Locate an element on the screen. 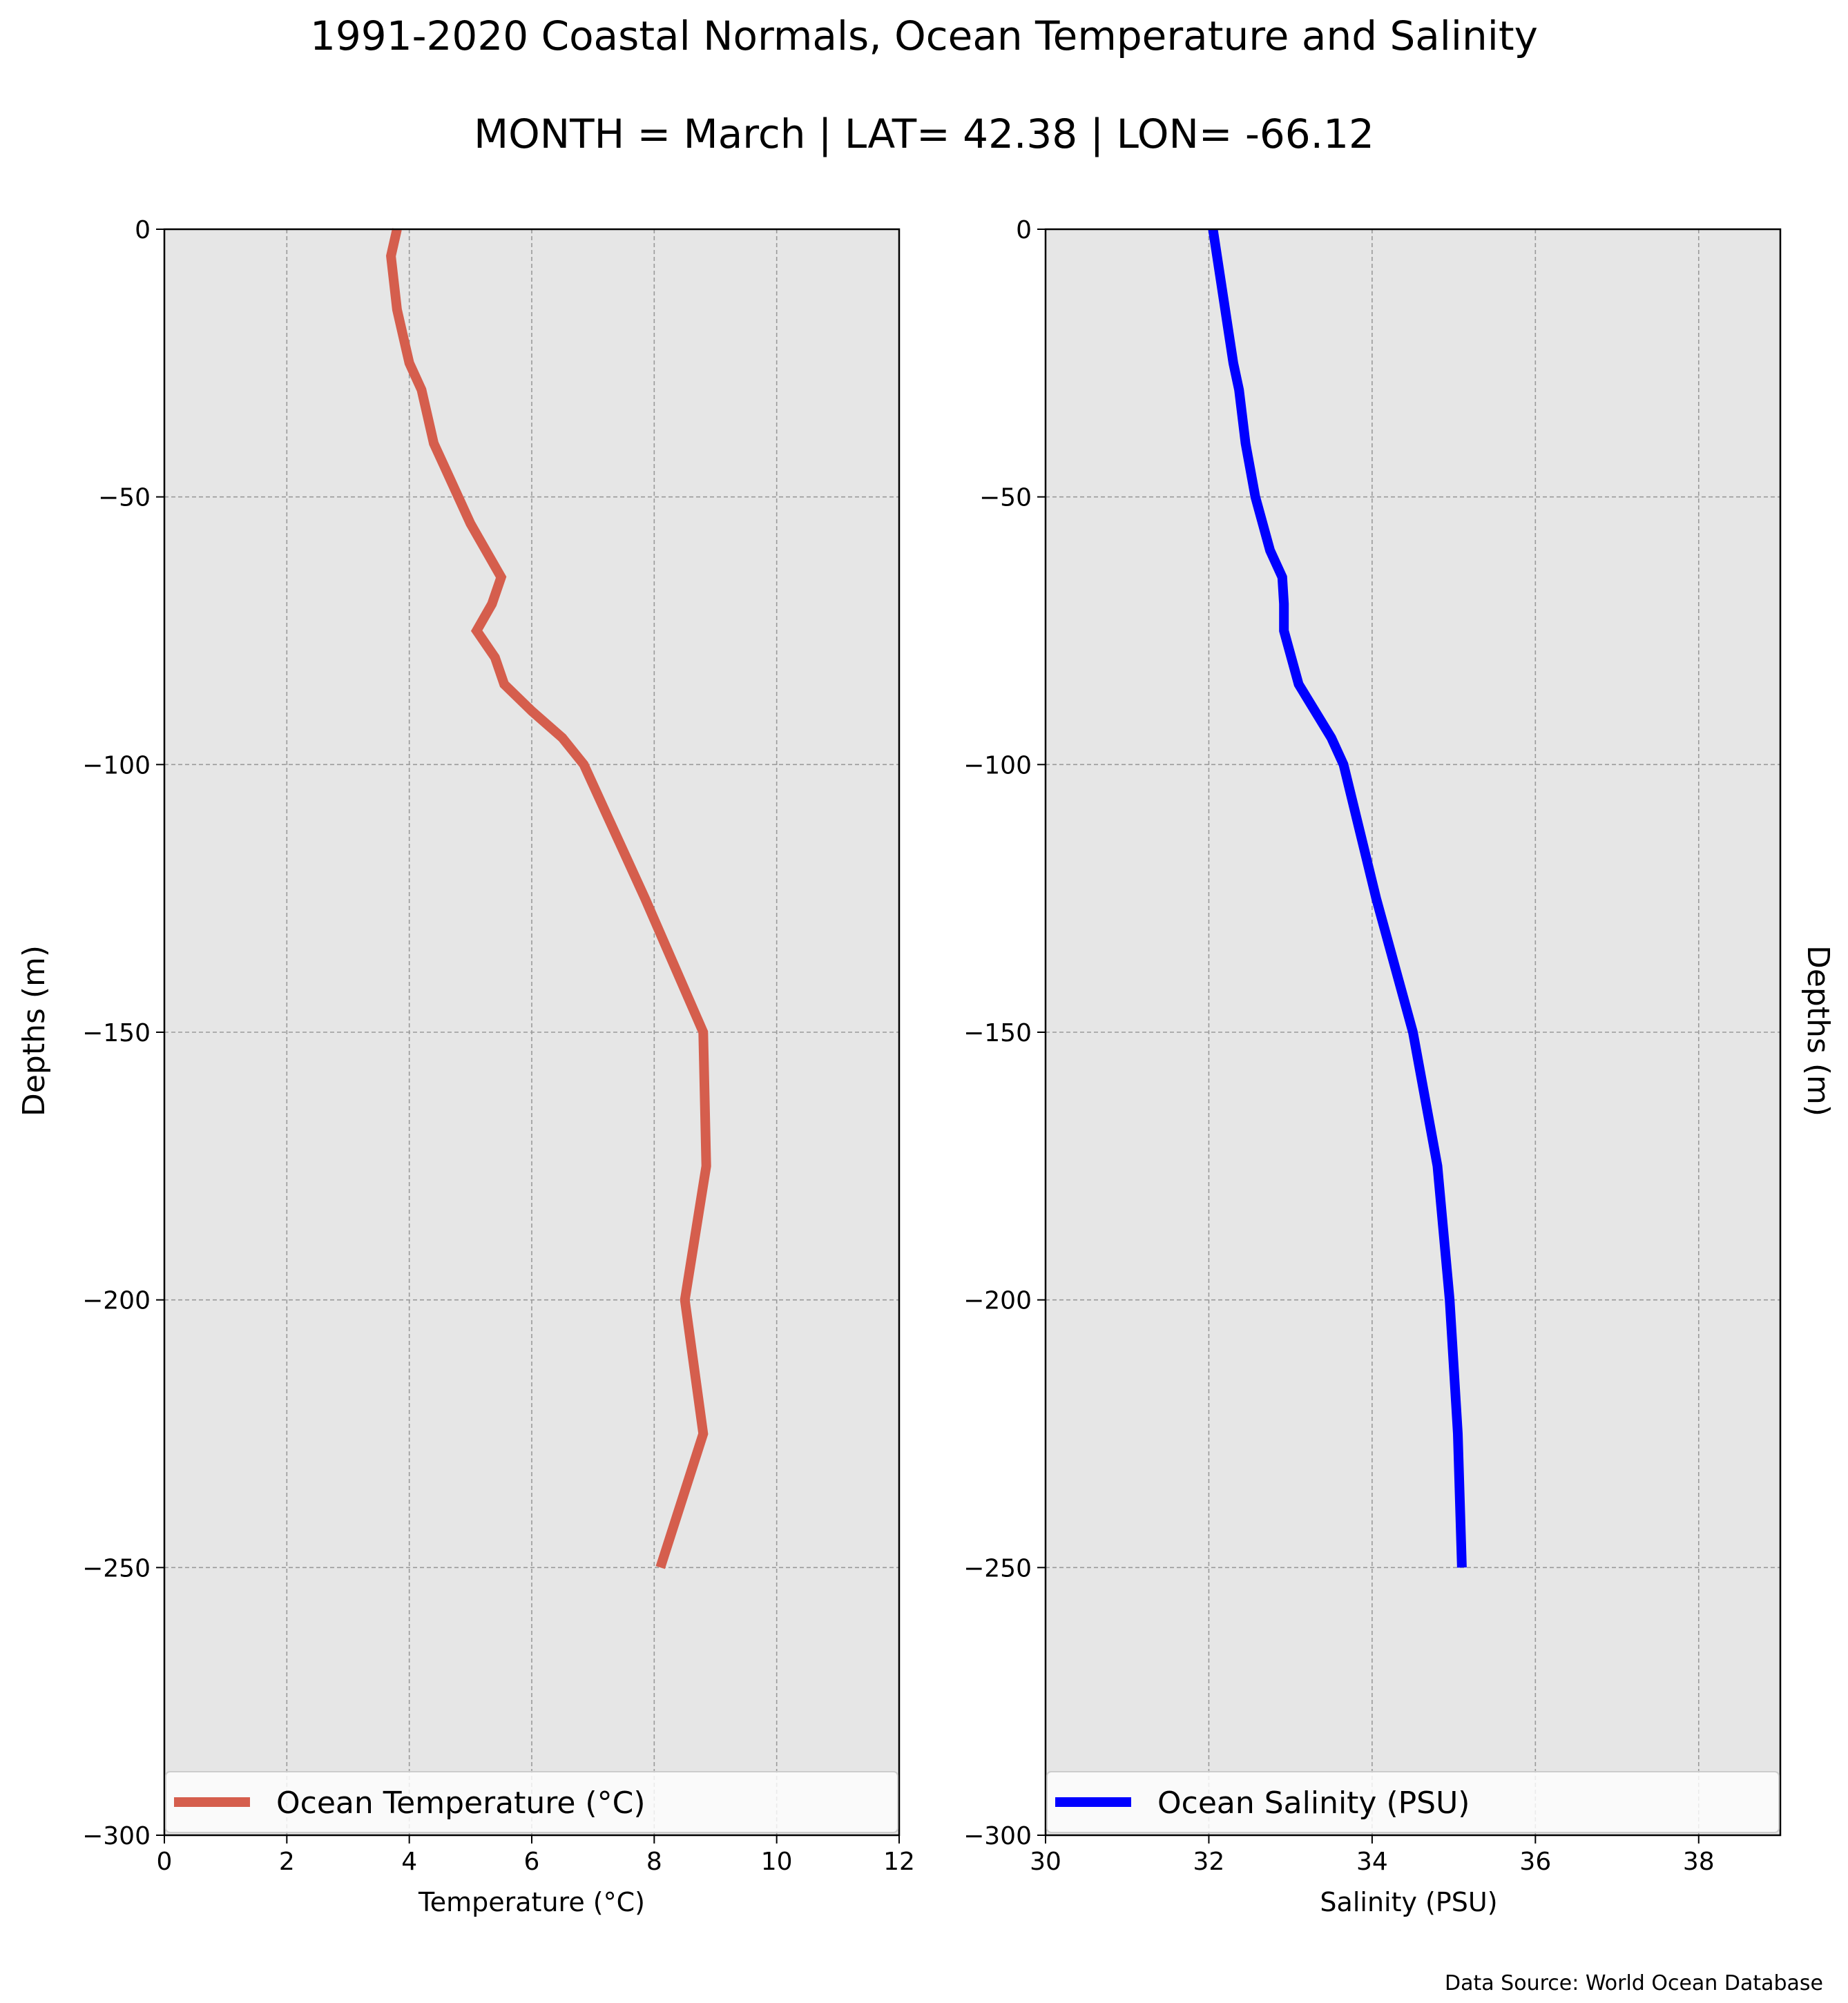 This screenshot has height=2003, width=1848. temp-y-tick-label: −200 is located at coordinates (116, 1301).